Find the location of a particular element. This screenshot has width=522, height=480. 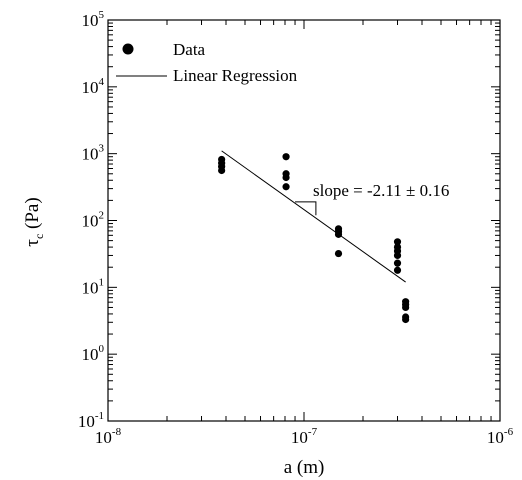

x-tick-label: 10⁻⁸ is located at coordinates (108, 436).